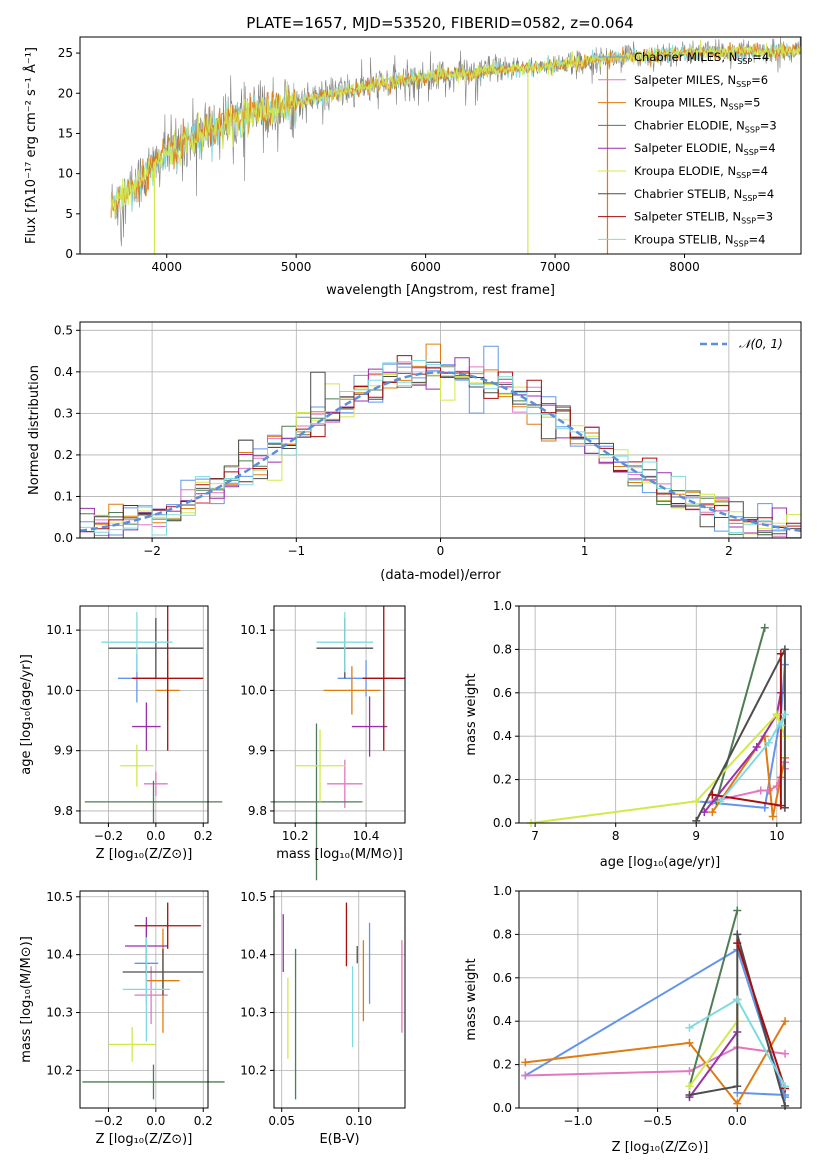  What do you see at coordinates (776, 836) in the screenshot?
I see `x-tick-label: 10` at bounding box center [776, 836].